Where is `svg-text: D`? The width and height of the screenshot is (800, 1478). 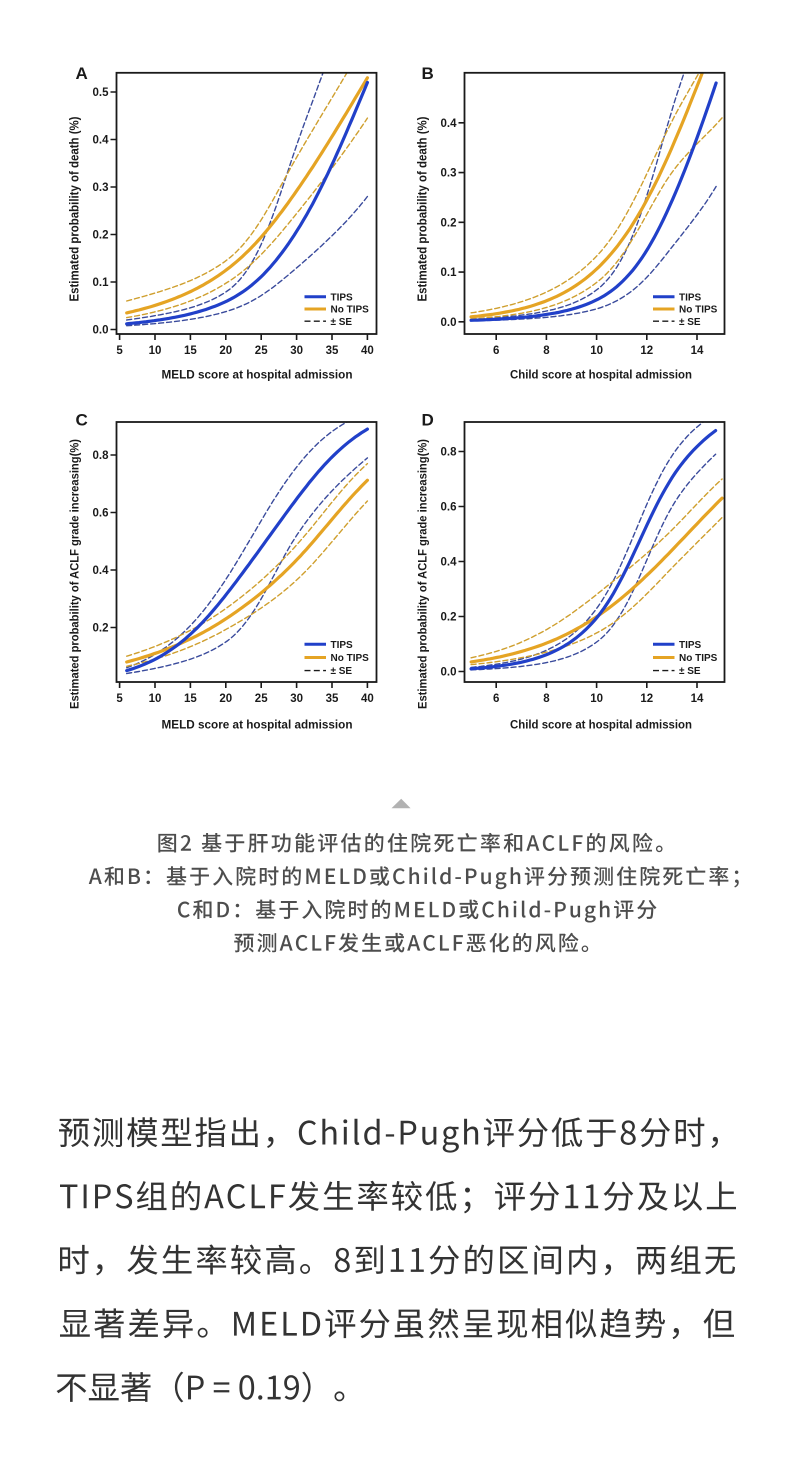 svg-text: D is located at coordinates (428, 420).